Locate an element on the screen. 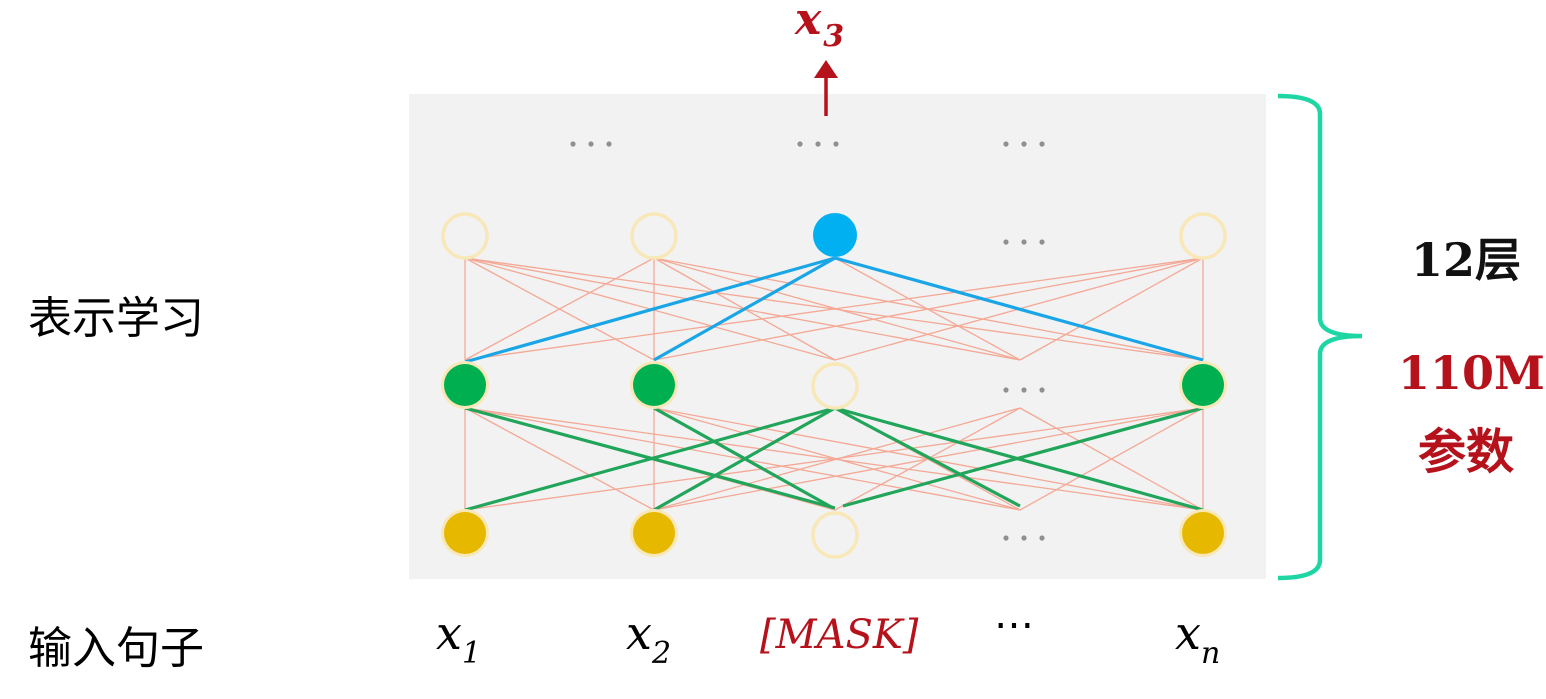  representation-label: 表示学习 is located at coordinates (116, 318).